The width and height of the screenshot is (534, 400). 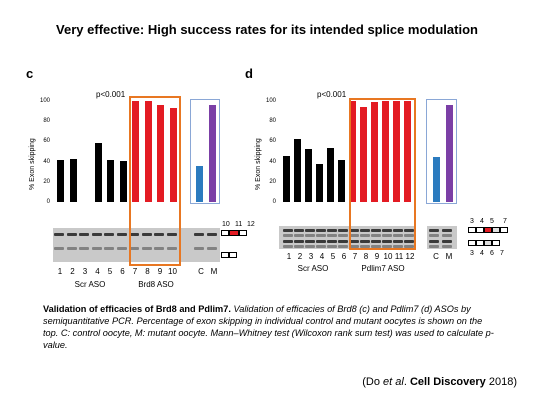 What do you see at coordinates (239, 224) in the screenshot?
I see `exon-label: 11` at bounding box center [239, 224].